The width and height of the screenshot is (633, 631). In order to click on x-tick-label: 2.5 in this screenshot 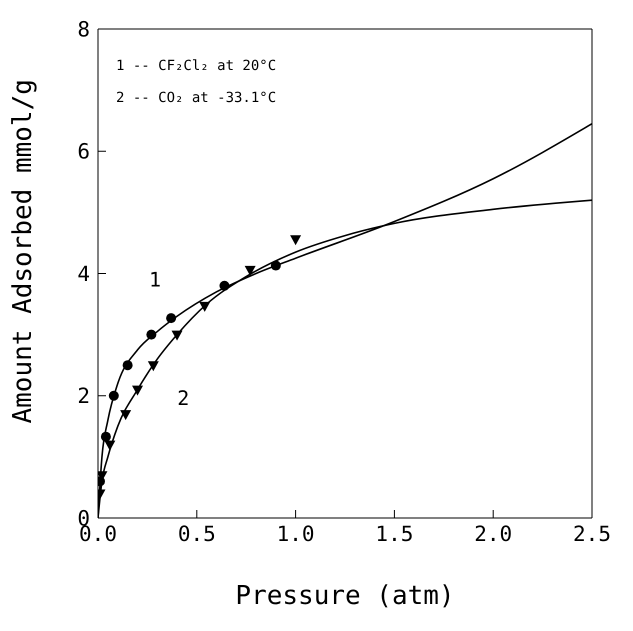, I will do `click(592, 534)`.